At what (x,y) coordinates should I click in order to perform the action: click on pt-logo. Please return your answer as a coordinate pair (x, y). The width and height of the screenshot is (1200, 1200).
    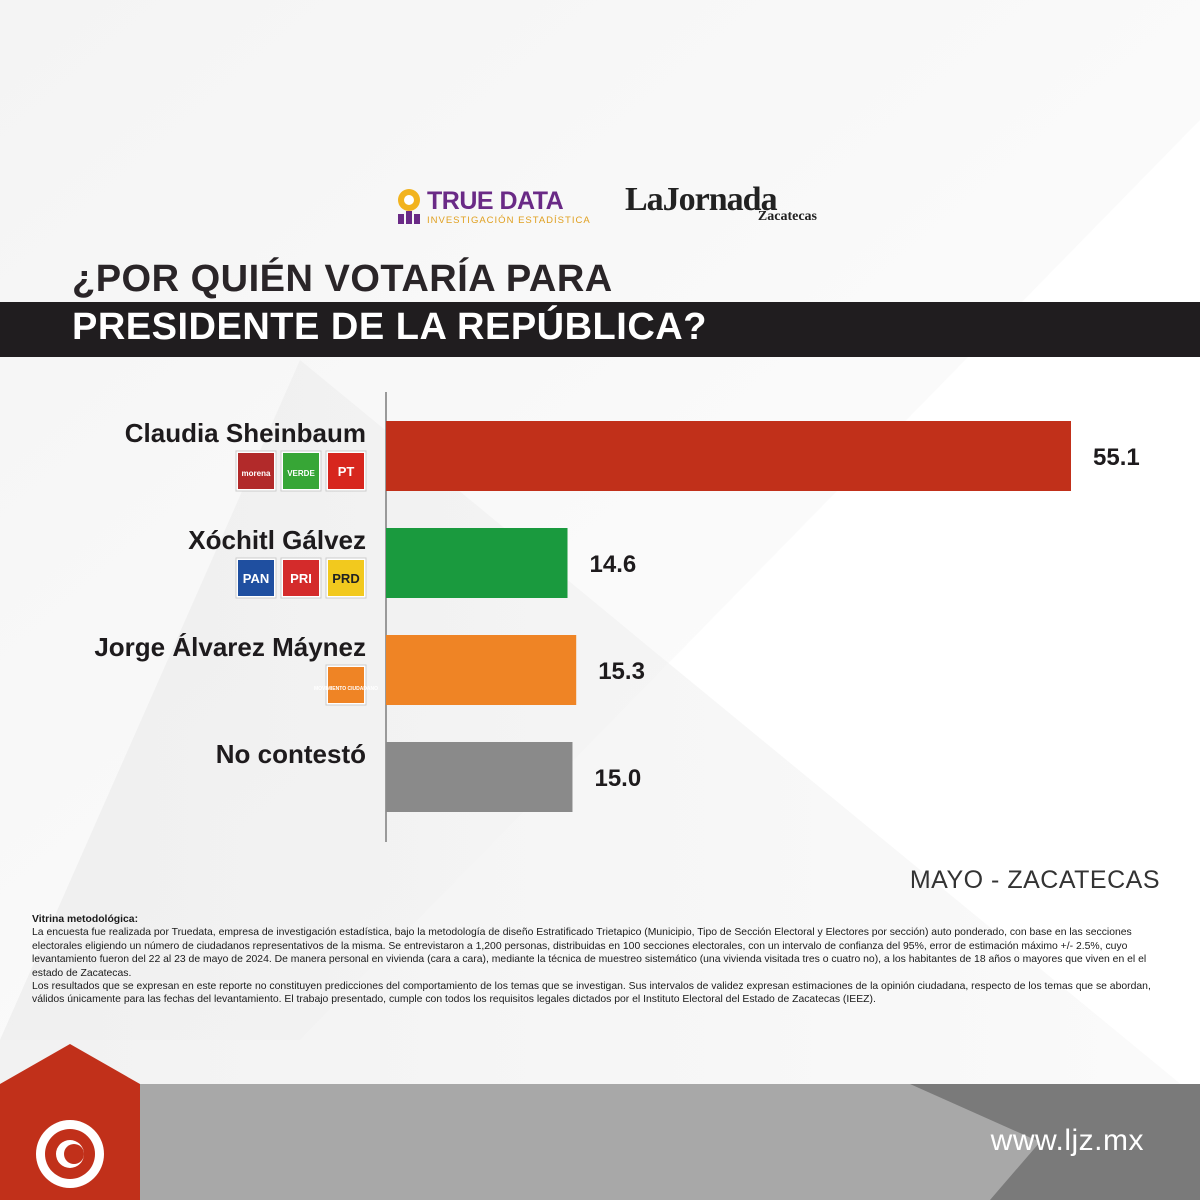
    Looking at the image, I should click on (346, 471).